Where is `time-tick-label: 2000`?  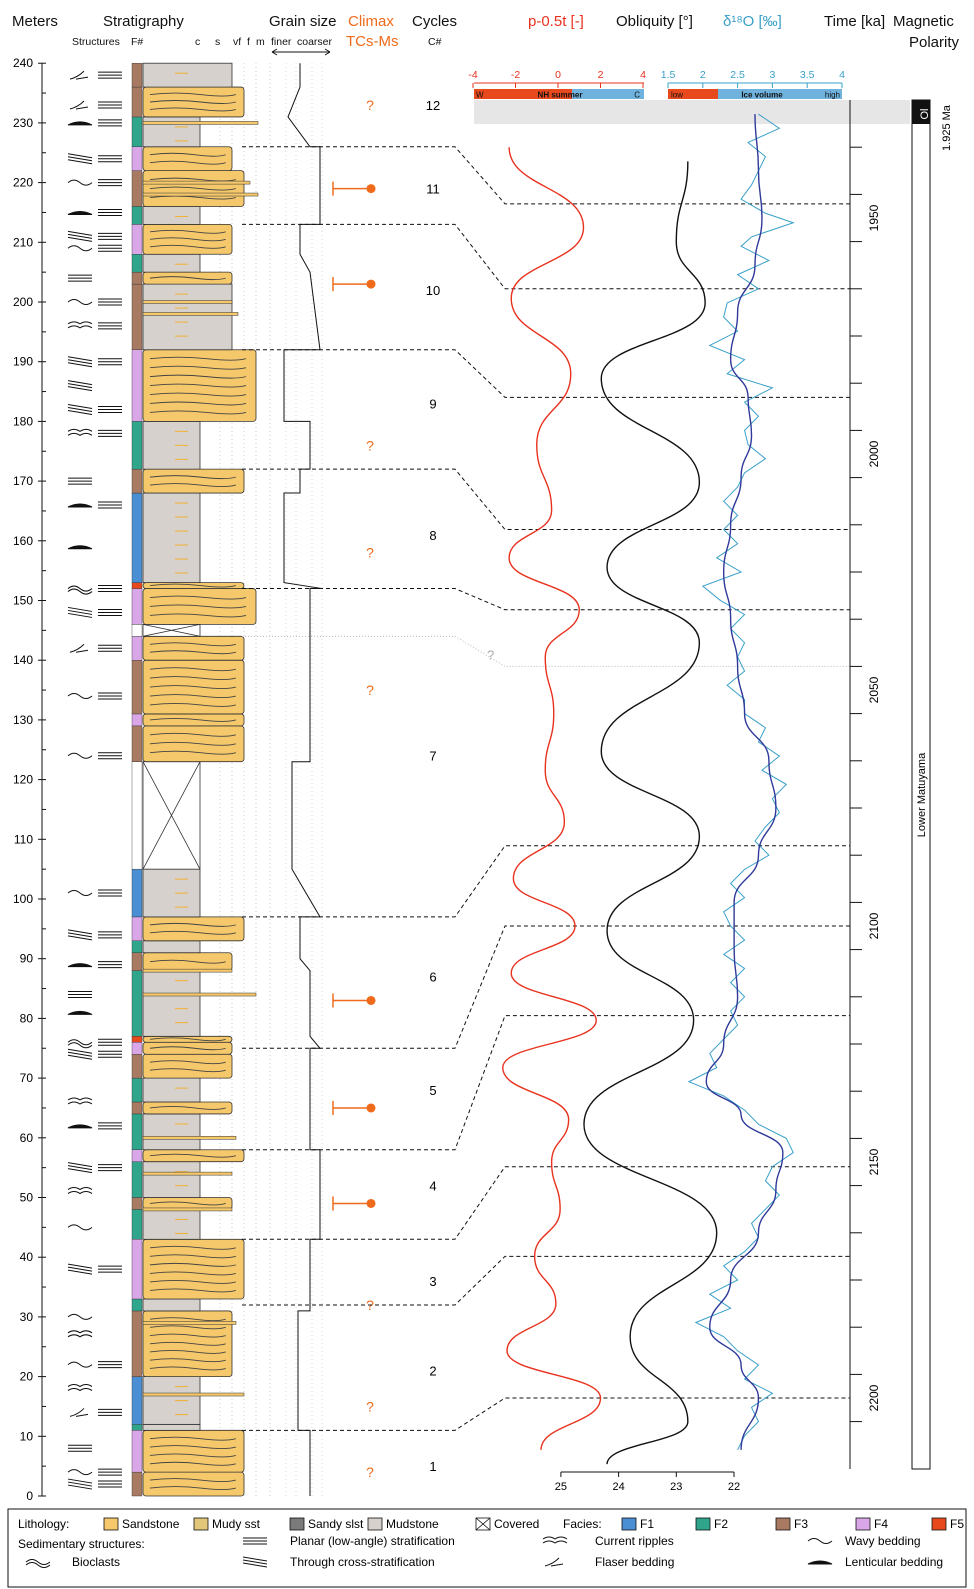
time-tick-label: 2000 is located at coordinates (874, 453).